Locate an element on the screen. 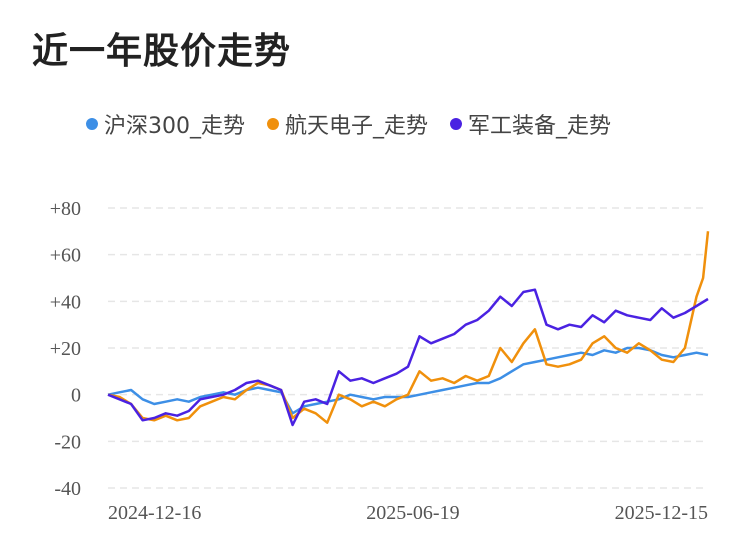  x-tick-label: 2025-12-15 is located at coordinates (661, 513).